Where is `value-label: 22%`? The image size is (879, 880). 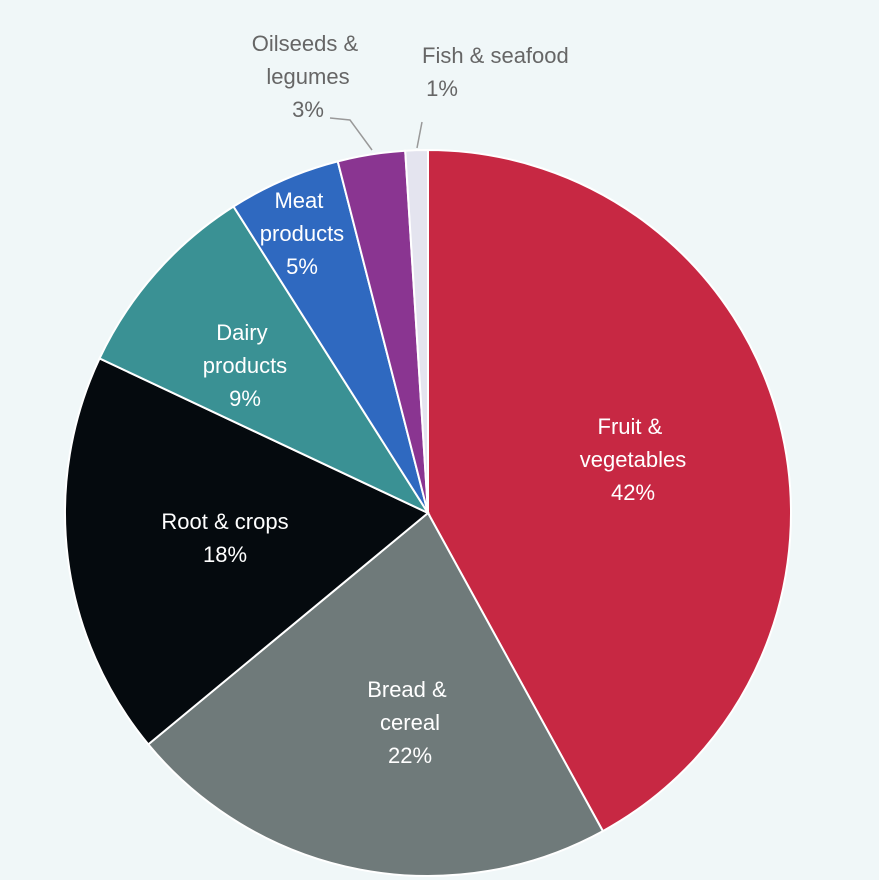
value-label: 22% is located at coordinates (410, 755).